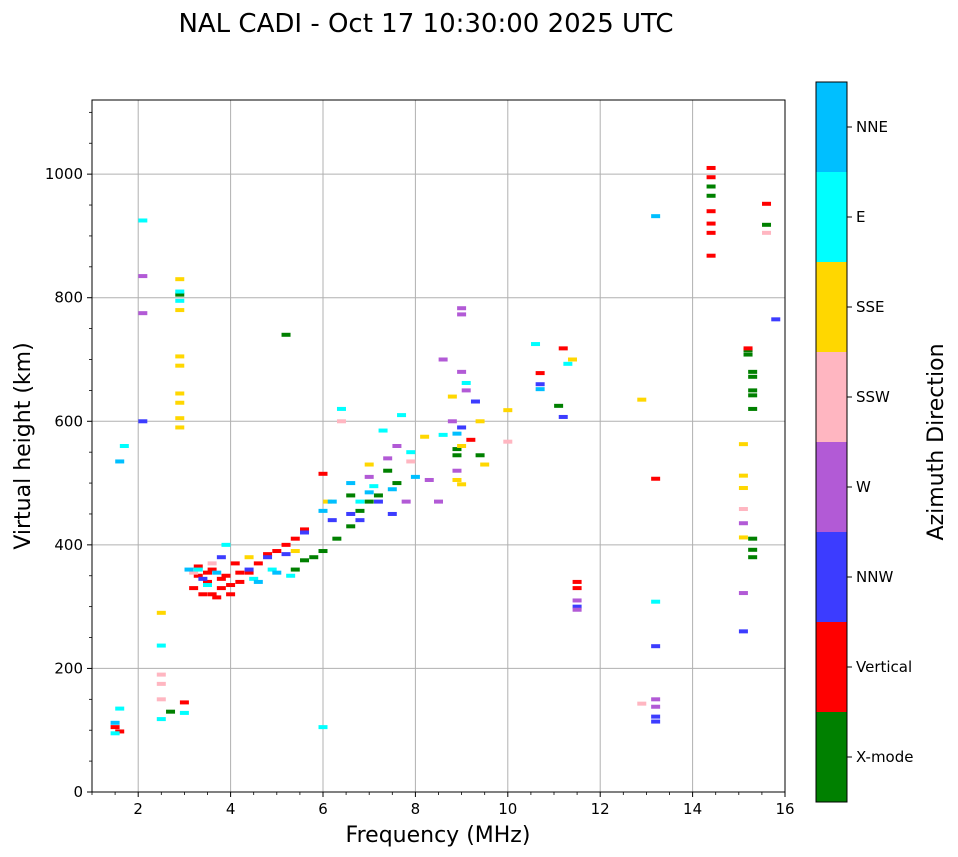  Describe the element at coordinates (863, 487) in the screenshot. I see `colorbar-tick-label: W` at that location.